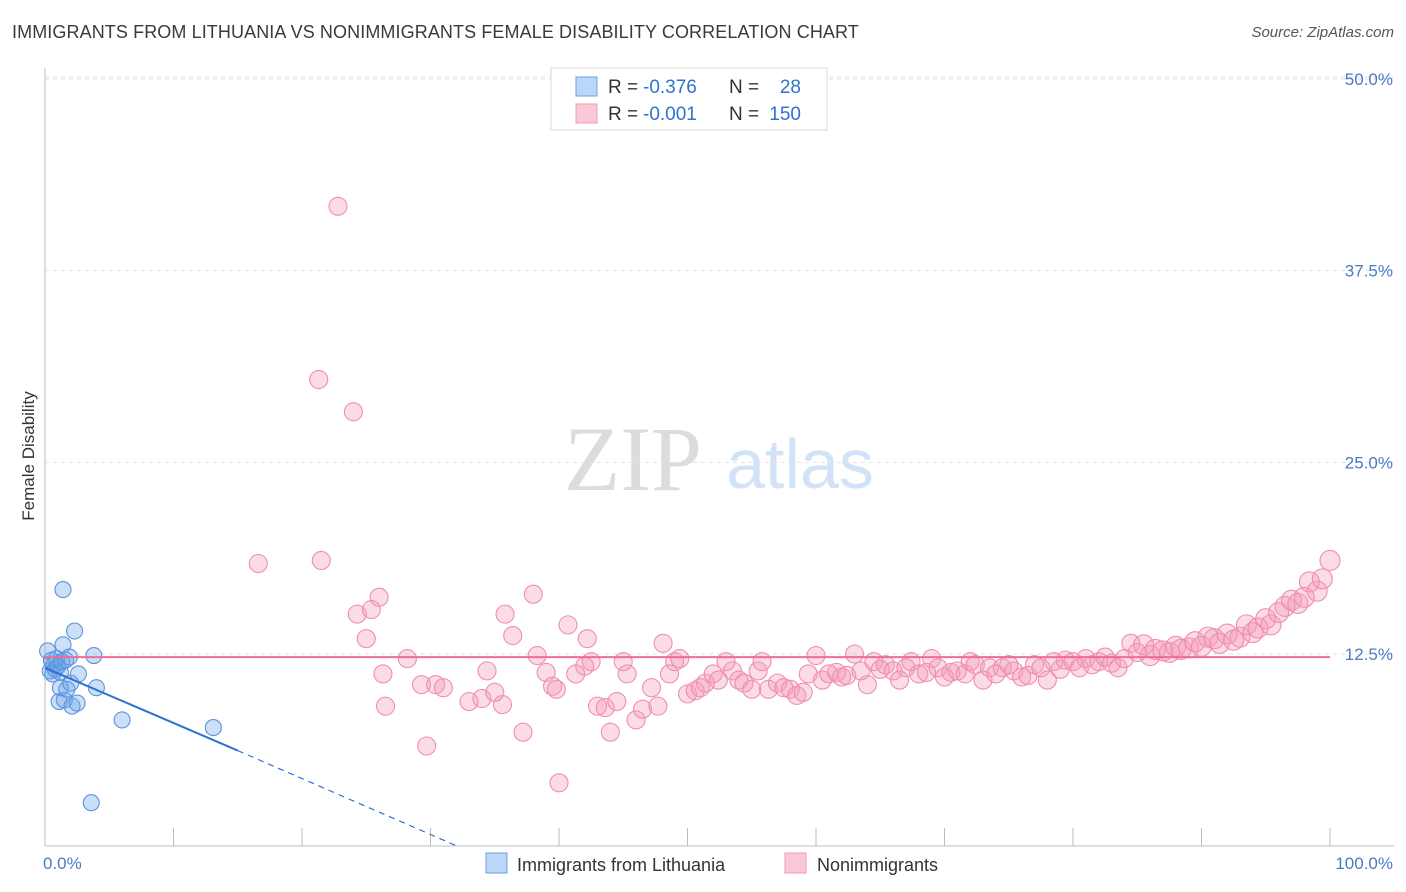 The image size is (1406, 892). I want to click on y-tick-label: 37.5%, so click(1369, 271).